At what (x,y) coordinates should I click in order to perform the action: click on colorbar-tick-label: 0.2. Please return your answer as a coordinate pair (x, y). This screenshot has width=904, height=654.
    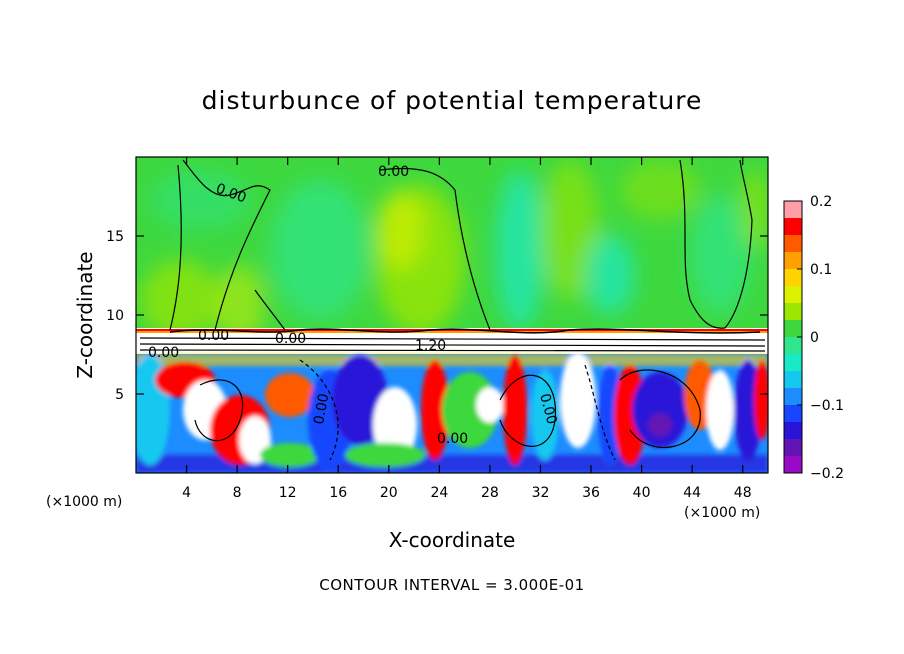
    Looking at the image, I should click on (821, 202).